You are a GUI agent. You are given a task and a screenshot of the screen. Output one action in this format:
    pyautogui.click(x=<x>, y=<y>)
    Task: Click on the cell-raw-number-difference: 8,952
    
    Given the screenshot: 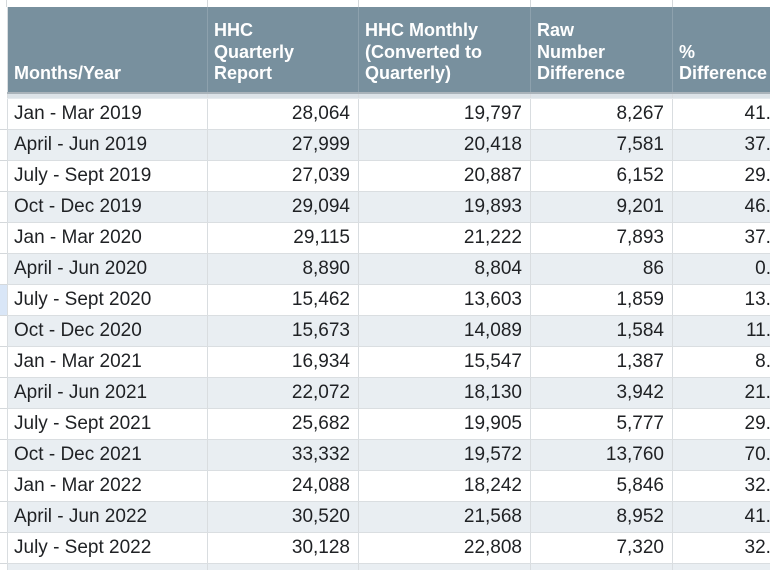 What is the action you would take?
    pyautogui.click(x=601, y=517)
    